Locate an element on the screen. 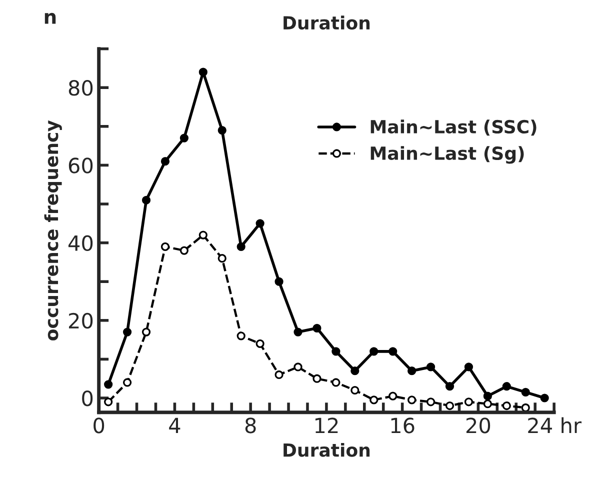 Image resolution: width=599 pixels, height=488 pixels. y-tick-label: 60 is located at coordinates (80, 166).